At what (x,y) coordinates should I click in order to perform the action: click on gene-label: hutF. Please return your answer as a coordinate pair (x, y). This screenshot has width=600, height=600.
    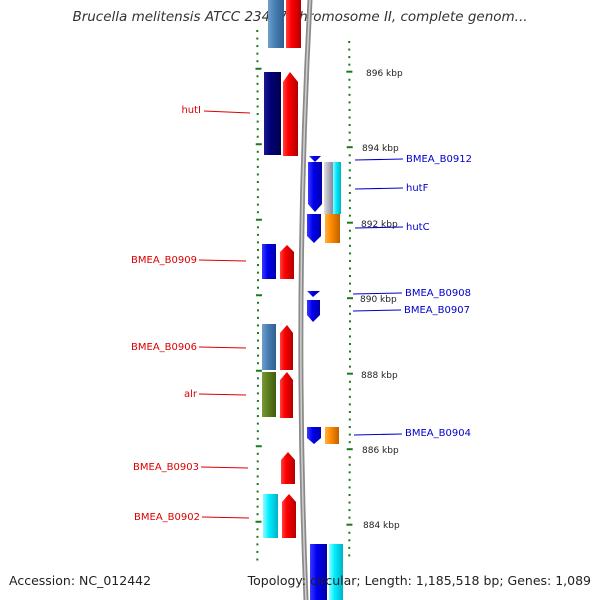
    Looking at the image, I should click on (417, 188).